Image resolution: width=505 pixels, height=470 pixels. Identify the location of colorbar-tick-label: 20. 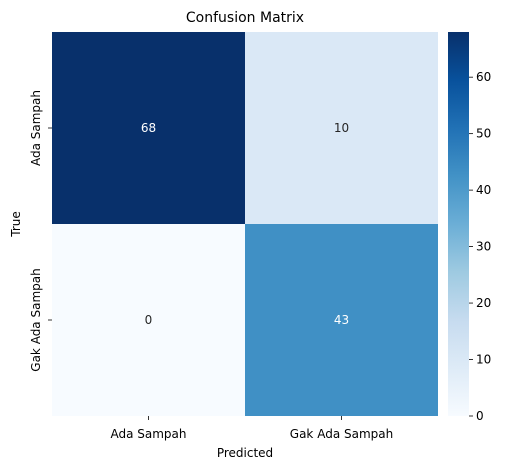
(483, 303).